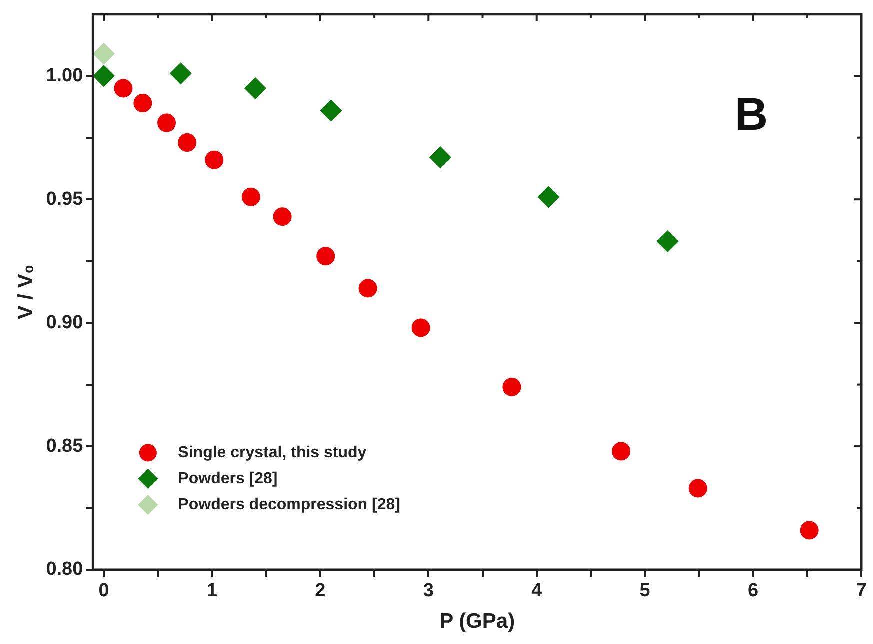 The height and width of the screenshot is (644, 873). Describe the element at coordinates (289, 505) in the screenshot. I see `legend-label: Powders decompression [28]` at that location.